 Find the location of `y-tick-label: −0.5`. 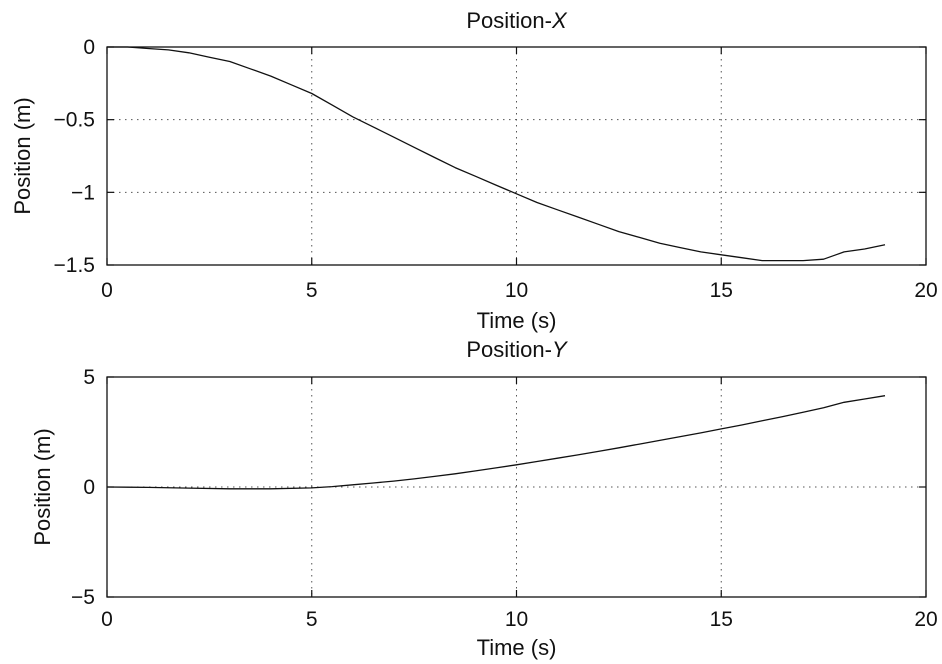

y-tick-label: −0.5 is located at coordinates (74, 120).